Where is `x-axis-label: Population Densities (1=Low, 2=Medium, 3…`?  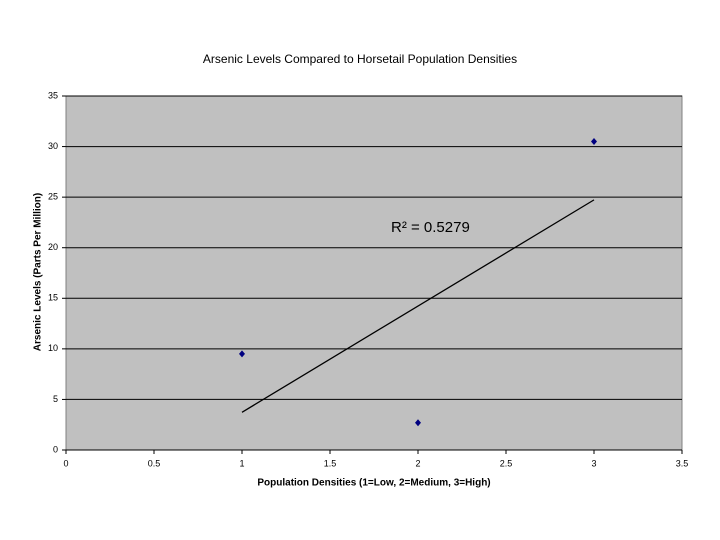 x-axis-label: Population Densities (1=Low, 2=Medium, 3… is located at coordinates (373, 483).